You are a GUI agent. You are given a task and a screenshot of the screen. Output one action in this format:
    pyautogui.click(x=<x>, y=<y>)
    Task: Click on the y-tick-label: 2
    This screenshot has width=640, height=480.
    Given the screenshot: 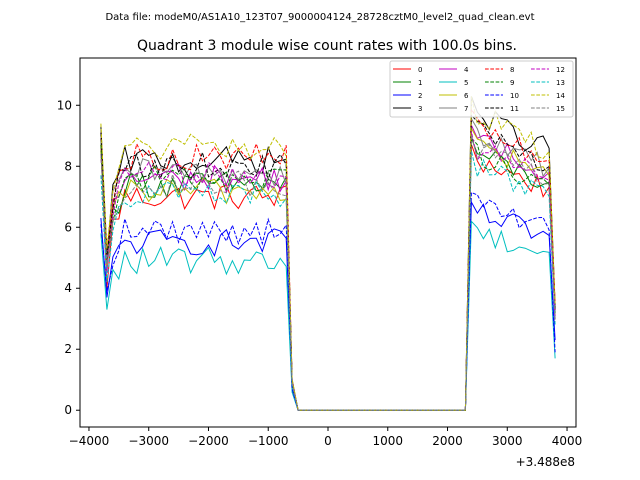 What is the action you would take?
    pyautogui.click(x=68, y=349)
    